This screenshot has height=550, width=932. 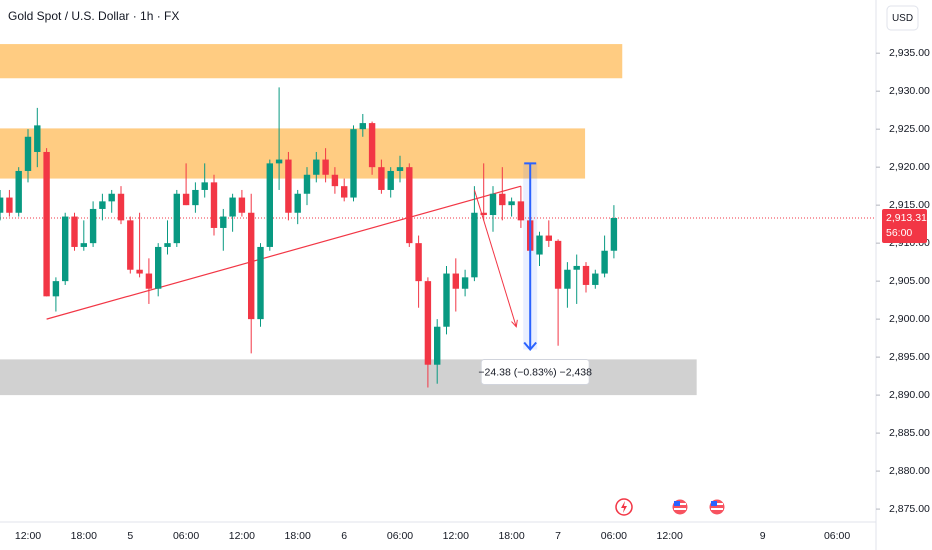 I want to click on x-tick-label: 7, so click(x=558, y=536).